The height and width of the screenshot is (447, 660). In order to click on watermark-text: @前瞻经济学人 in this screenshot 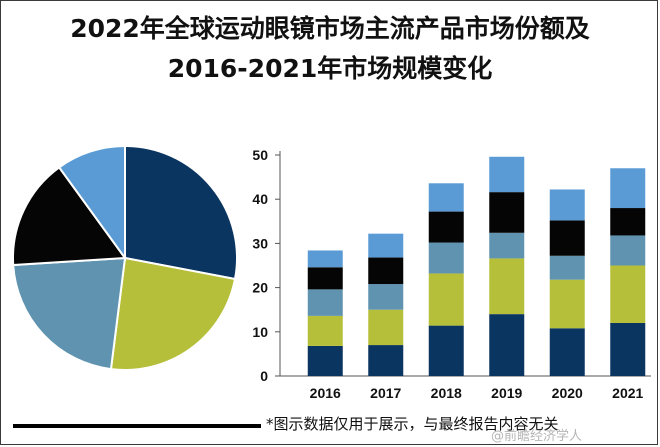, I will do `click(537, 436)`.